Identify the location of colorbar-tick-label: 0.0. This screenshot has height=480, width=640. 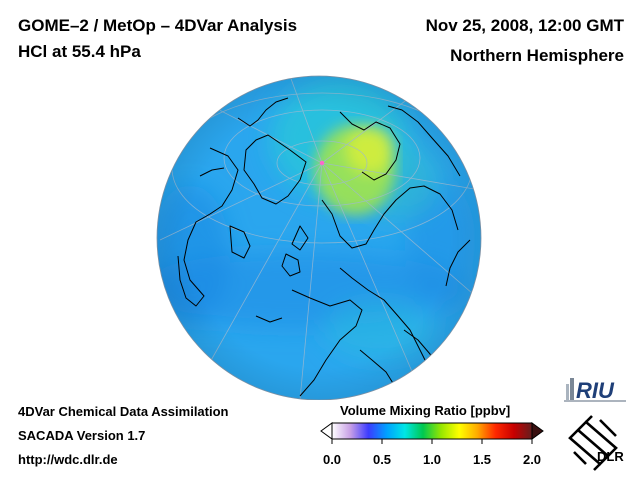
(332, 459).